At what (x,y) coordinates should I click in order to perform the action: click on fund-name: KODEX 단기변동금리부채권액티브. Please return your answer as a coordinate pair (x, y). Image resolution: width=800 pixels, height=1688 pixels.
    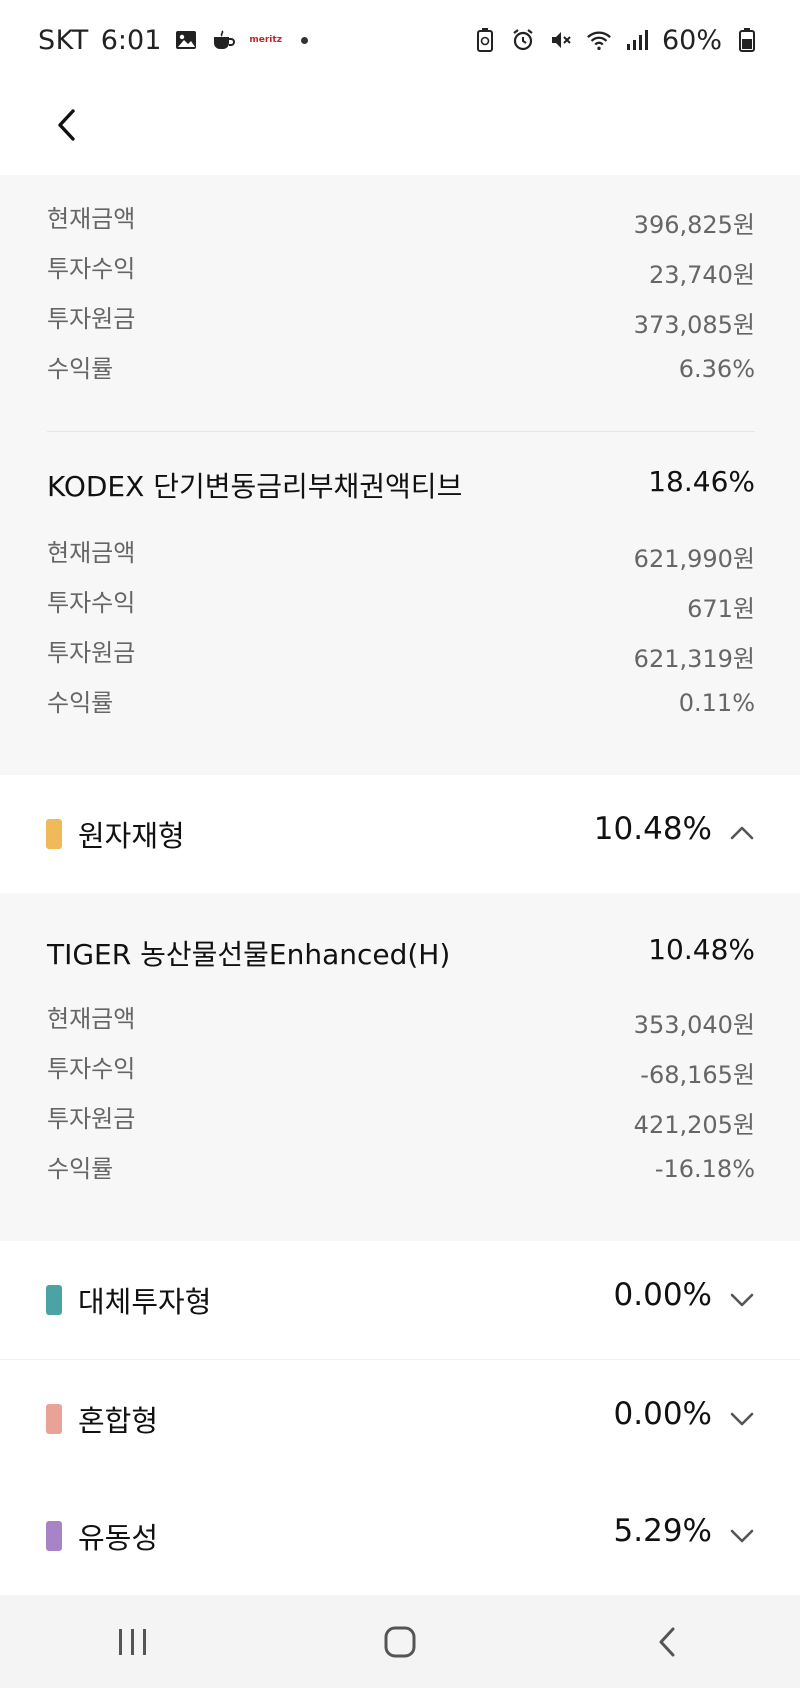
    Looking at the image, I should click on (255, 486).